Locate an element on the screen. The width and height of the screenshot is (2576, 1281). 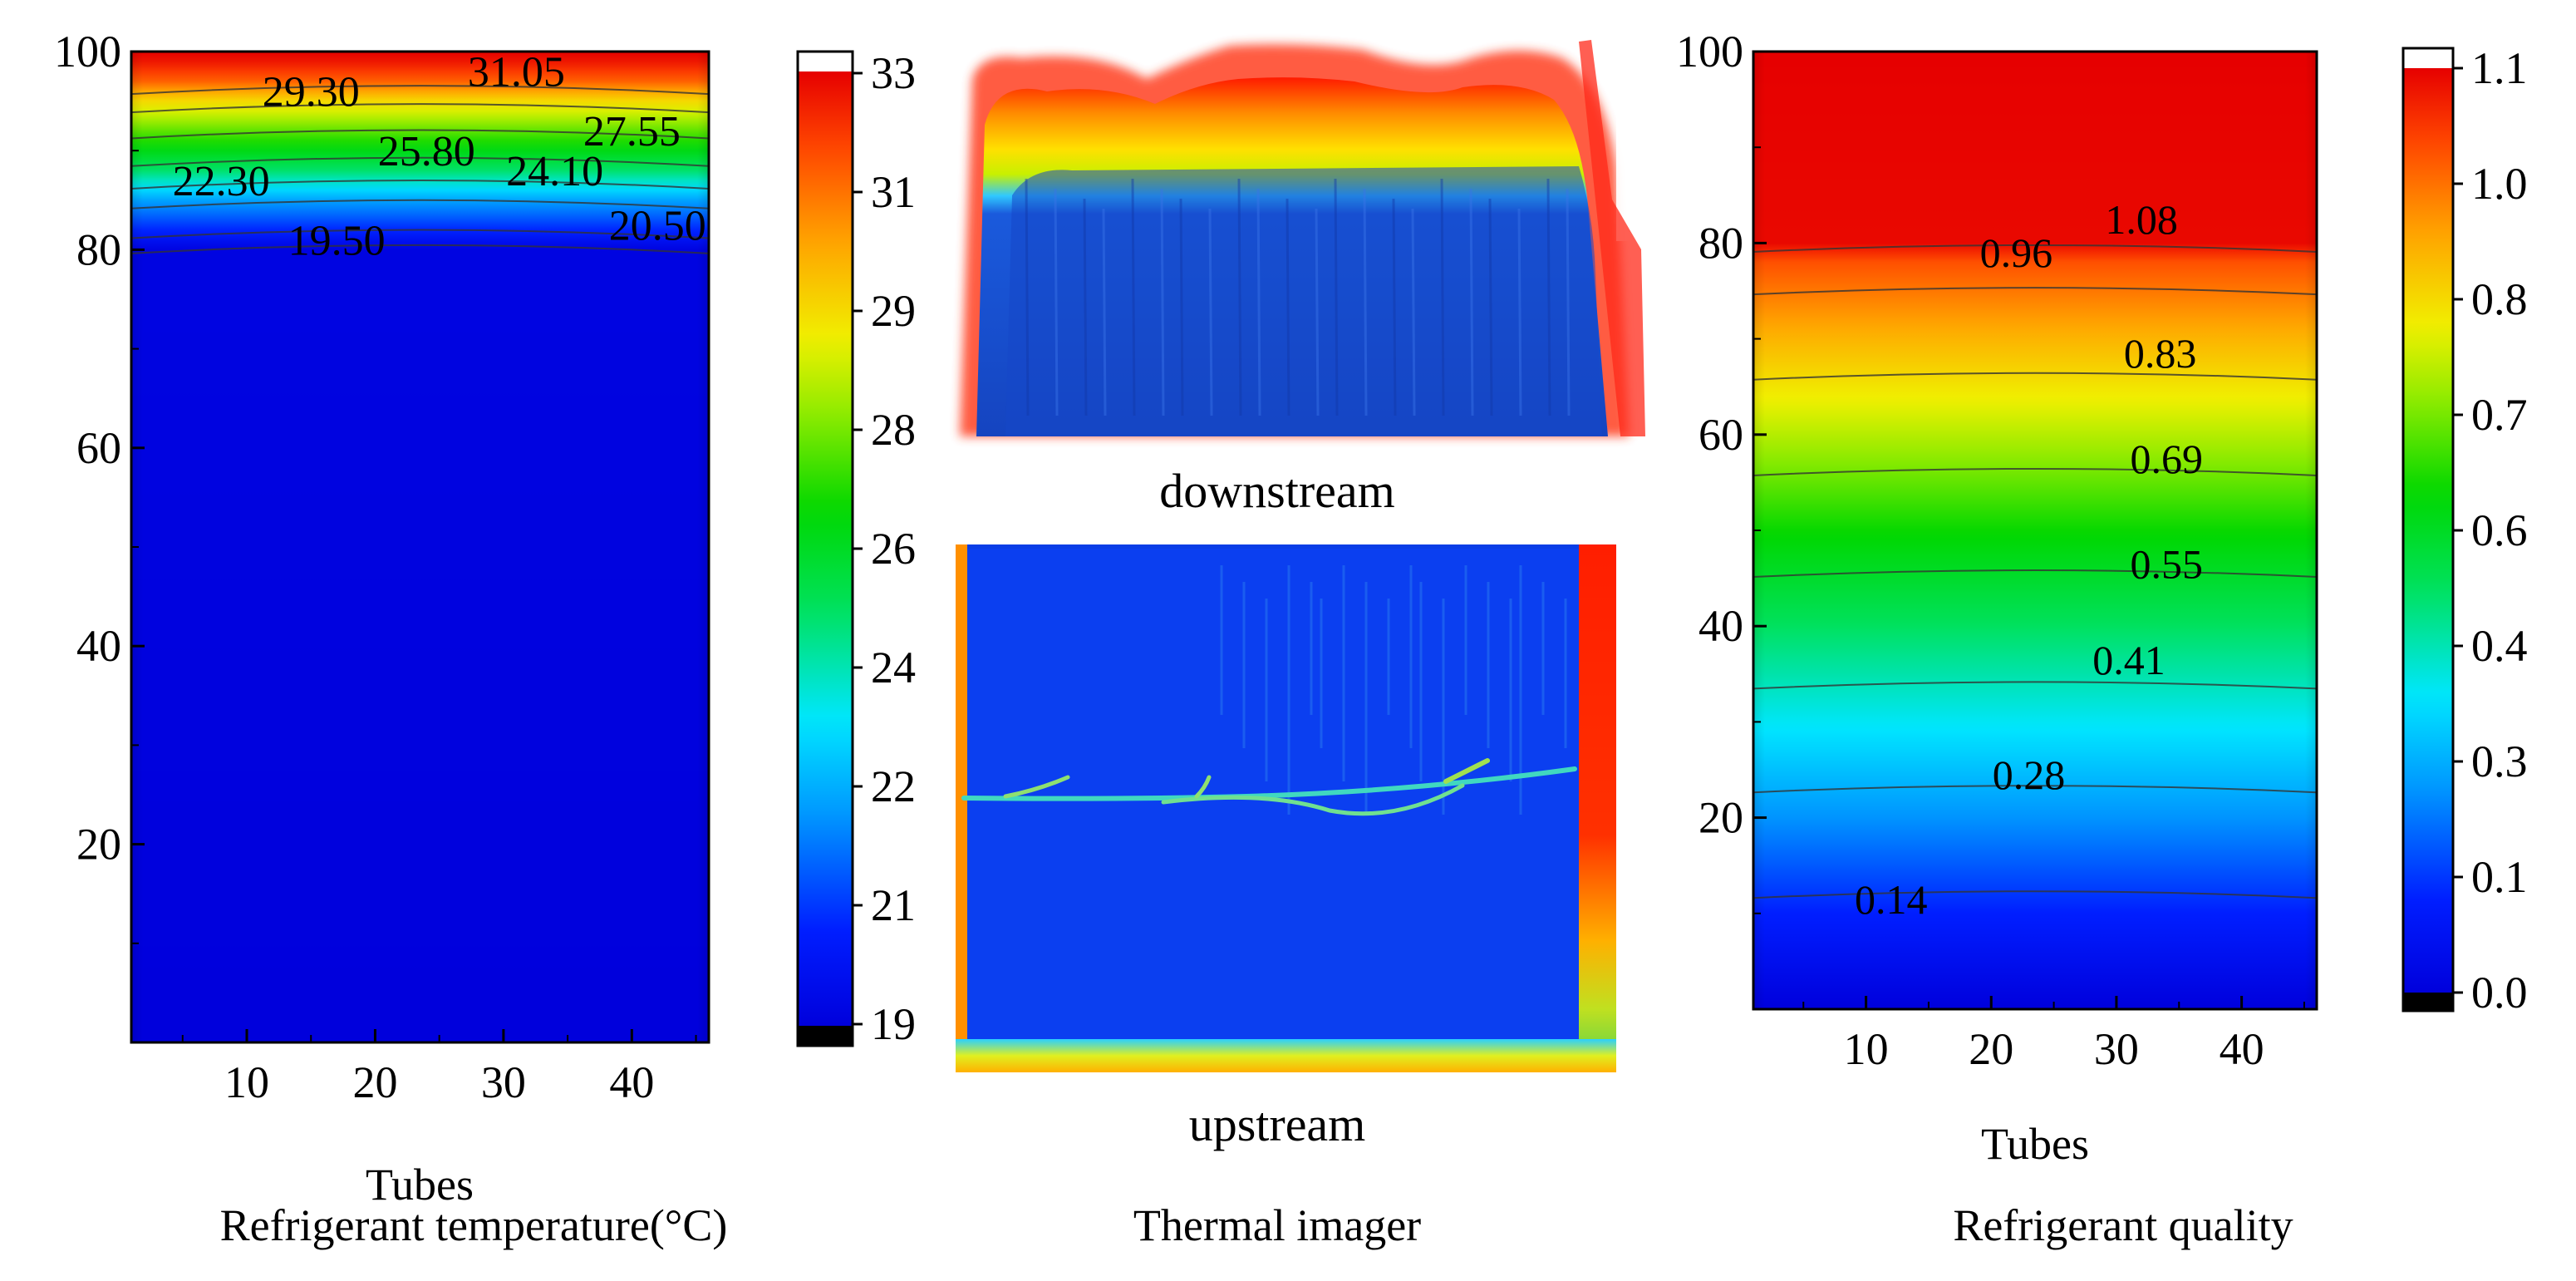
quality-y-axis: 20 40 60 80 100 is located at coordinates (1722, 470).